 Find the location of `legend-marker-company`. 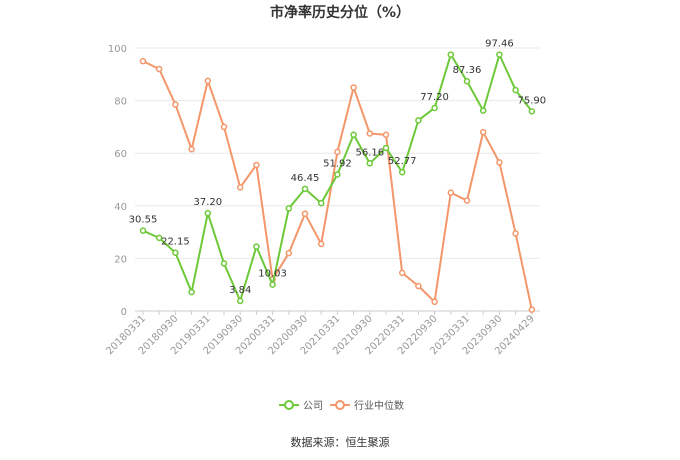

legend-marker-company is located at coordinates (289, 405).